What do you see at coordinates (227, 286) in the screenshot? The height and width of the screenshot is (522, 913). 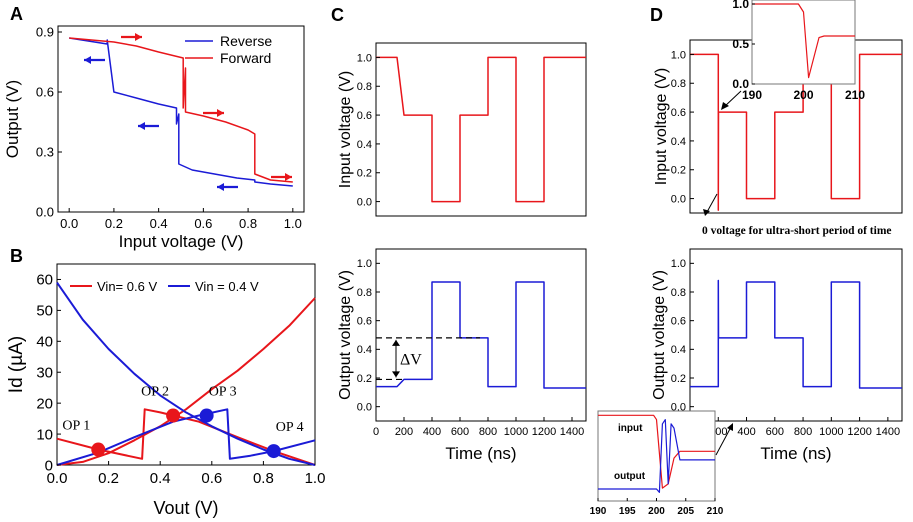 I see `legend-label: Vin = 0.4 V` at bounding box center [227, 286].